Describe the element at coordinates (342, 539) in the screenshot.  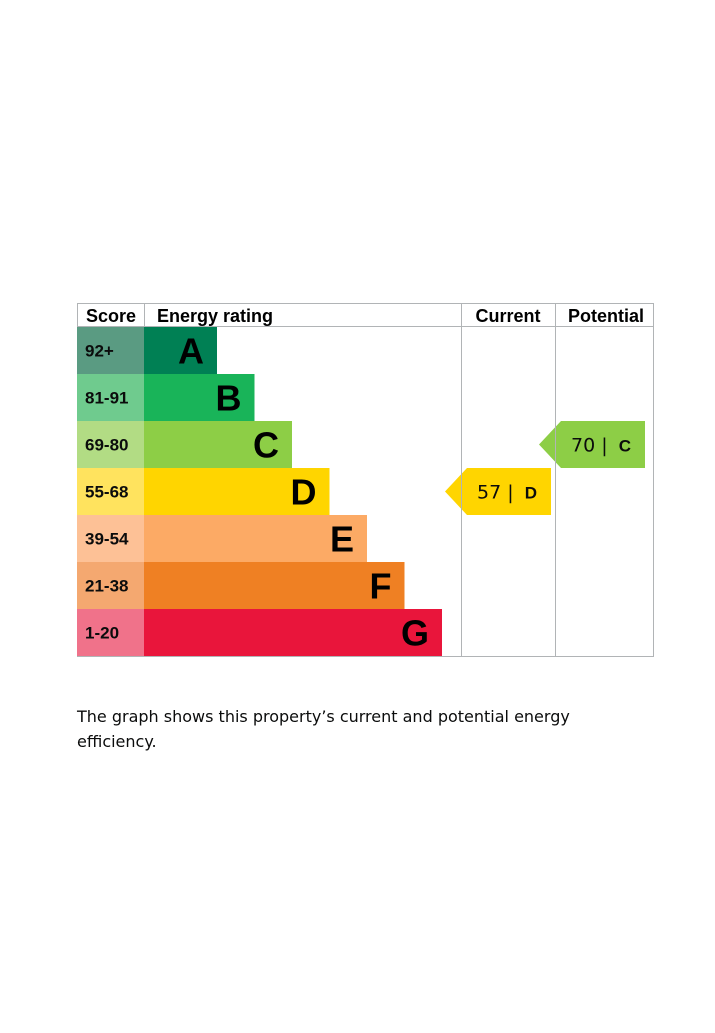
I see `band-letter-e: E` at that location.